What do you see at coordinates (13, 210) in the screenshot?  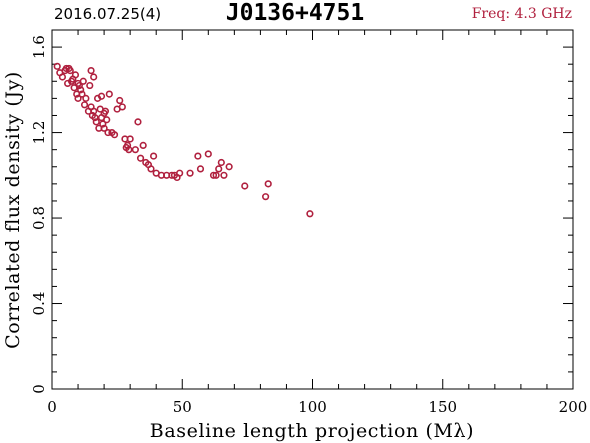 I see `y-axis-label: Correlated flux density (Jy)` at bounding box center [13, 210].